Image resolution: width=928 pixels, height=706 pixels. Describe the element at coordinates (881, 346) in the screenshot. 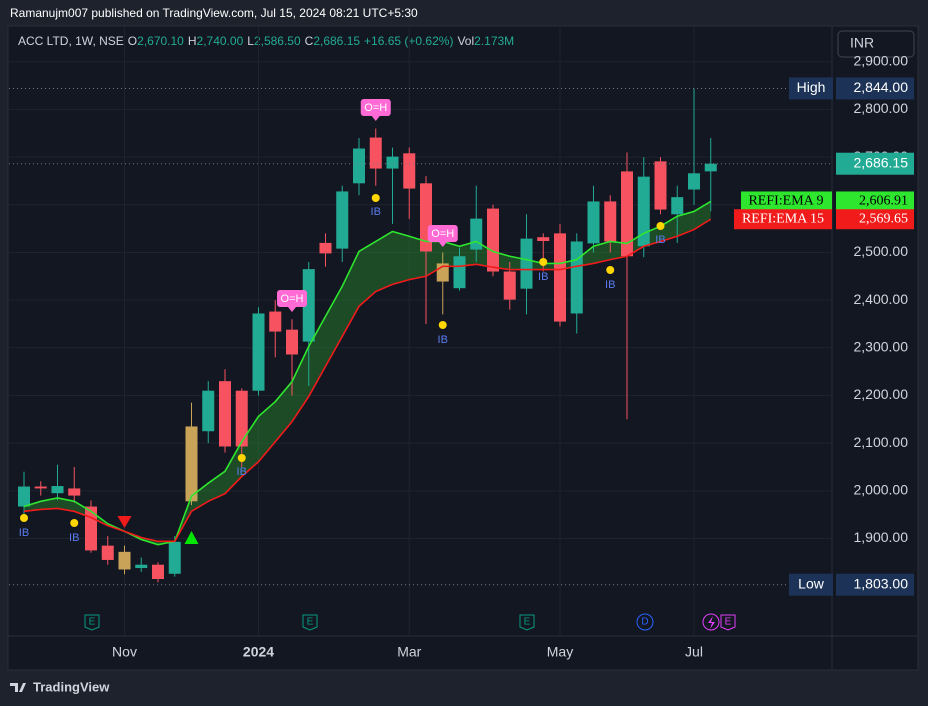

I see `y-tick-label: 2,300.00` at that location.